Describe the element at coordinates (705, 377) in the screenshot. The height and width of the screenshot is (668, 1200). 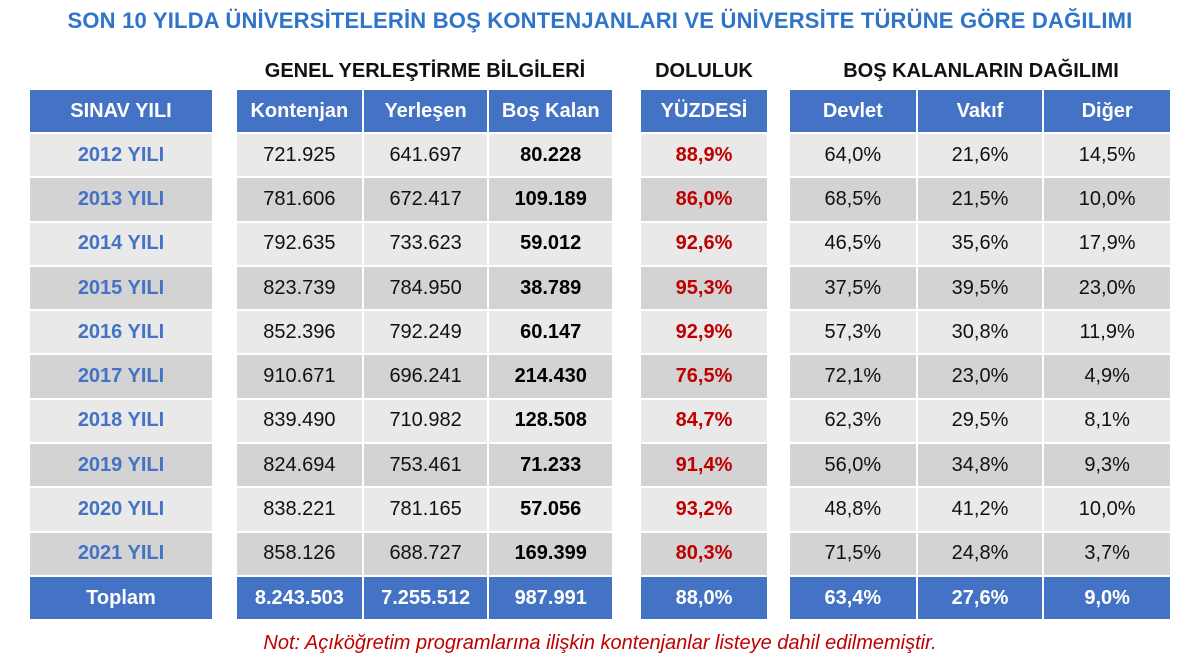
I see `table-row: 76,5%` at that location.